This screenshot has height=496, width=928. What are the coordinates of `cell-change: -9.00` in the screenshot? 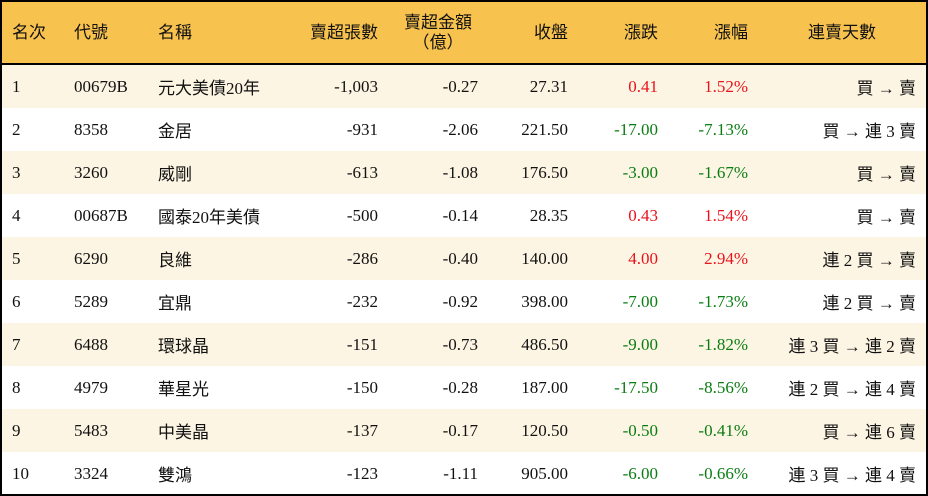 It's located at (623, 344).